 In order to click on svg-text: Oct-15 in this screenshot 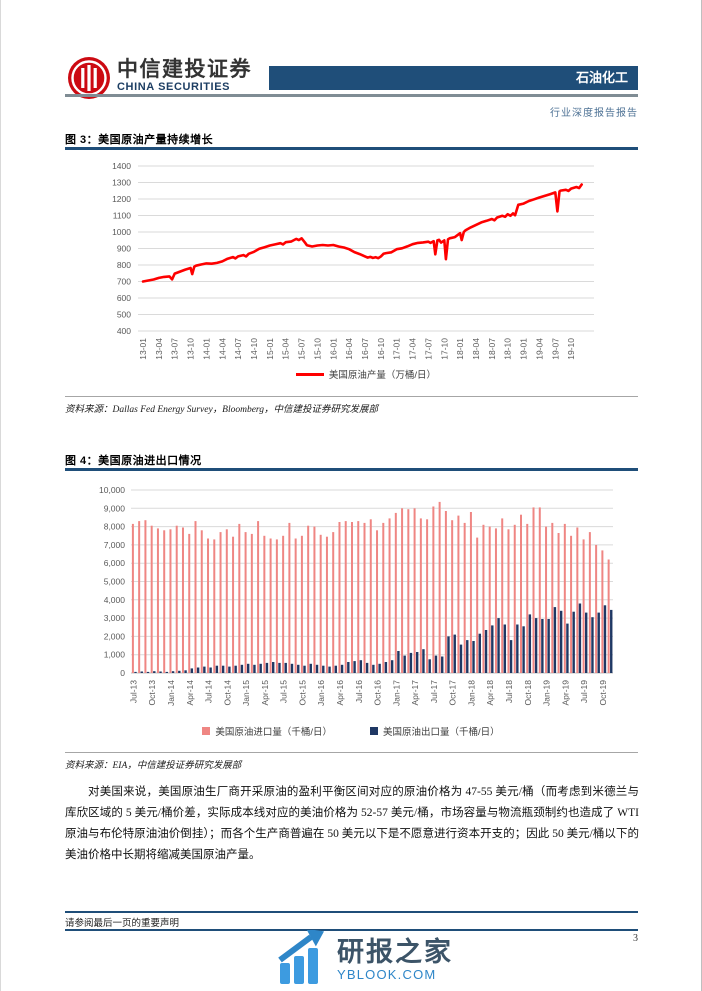, I will do `click(302, 693)`.